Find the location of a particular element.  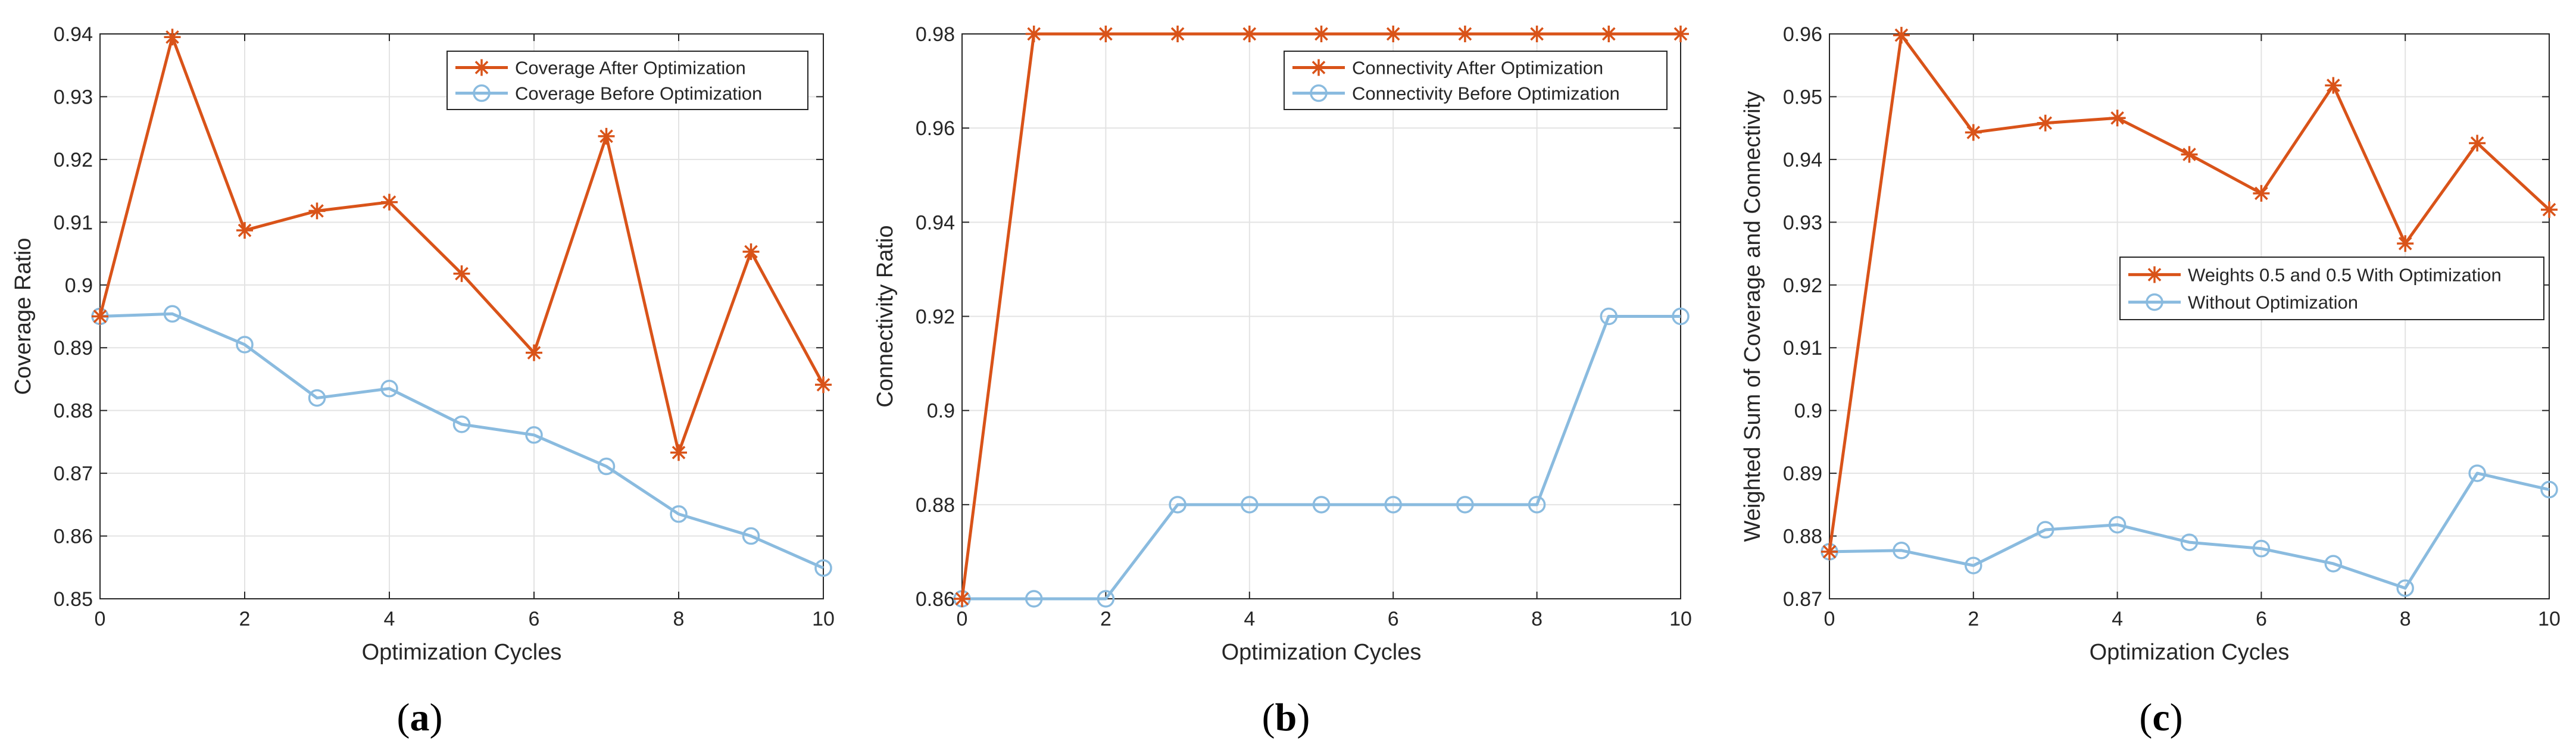

y-tick-label: 0.92 is located at coordinates (73, 160).